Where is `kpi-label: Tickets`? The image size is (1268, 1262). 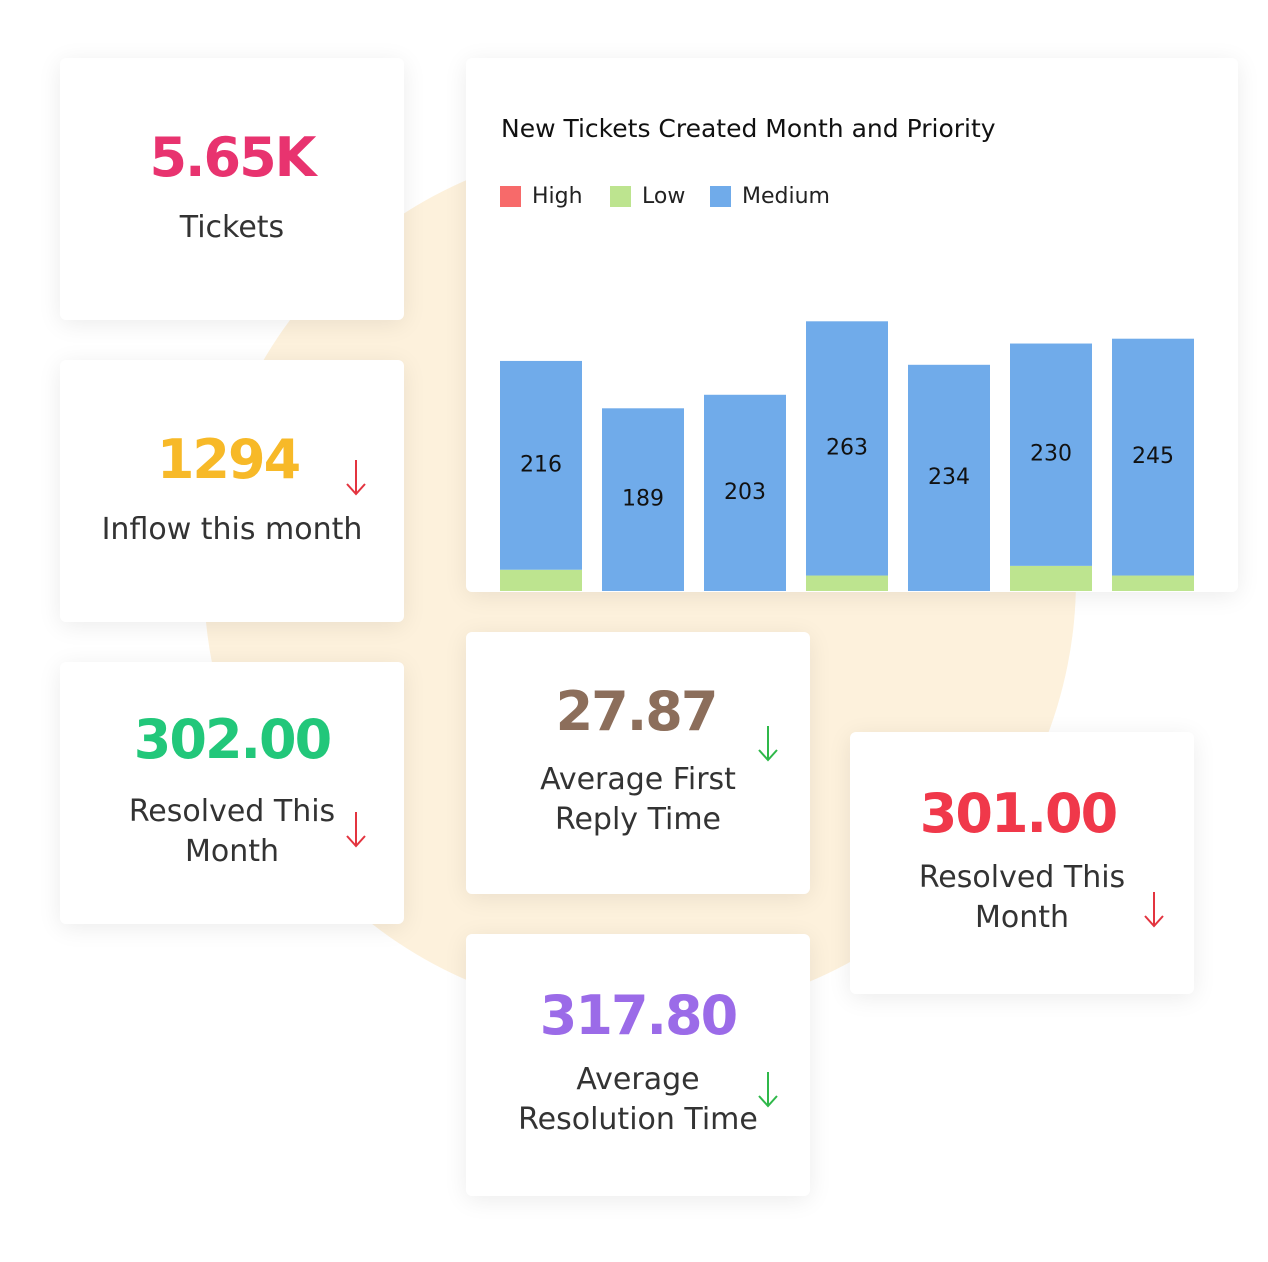
kpi-label: Tickets is located at coordinates (232, 228).